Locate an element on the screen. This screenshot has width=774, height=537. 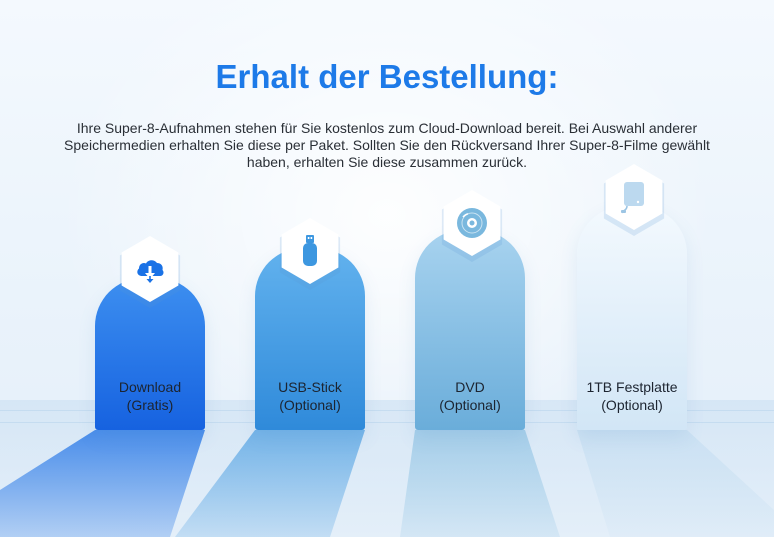
option-note: (Gratis) is located at coordinates (150, 405).